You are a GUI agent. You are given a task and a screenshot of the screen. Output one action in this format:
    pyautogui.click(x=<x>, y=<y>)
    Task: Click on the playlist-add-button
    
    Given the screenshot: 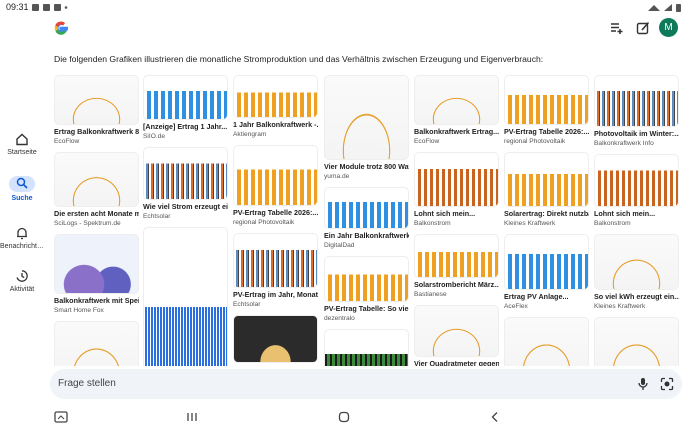 What is the action you would take?
    pyautogui.click(x=617, y=28)
    